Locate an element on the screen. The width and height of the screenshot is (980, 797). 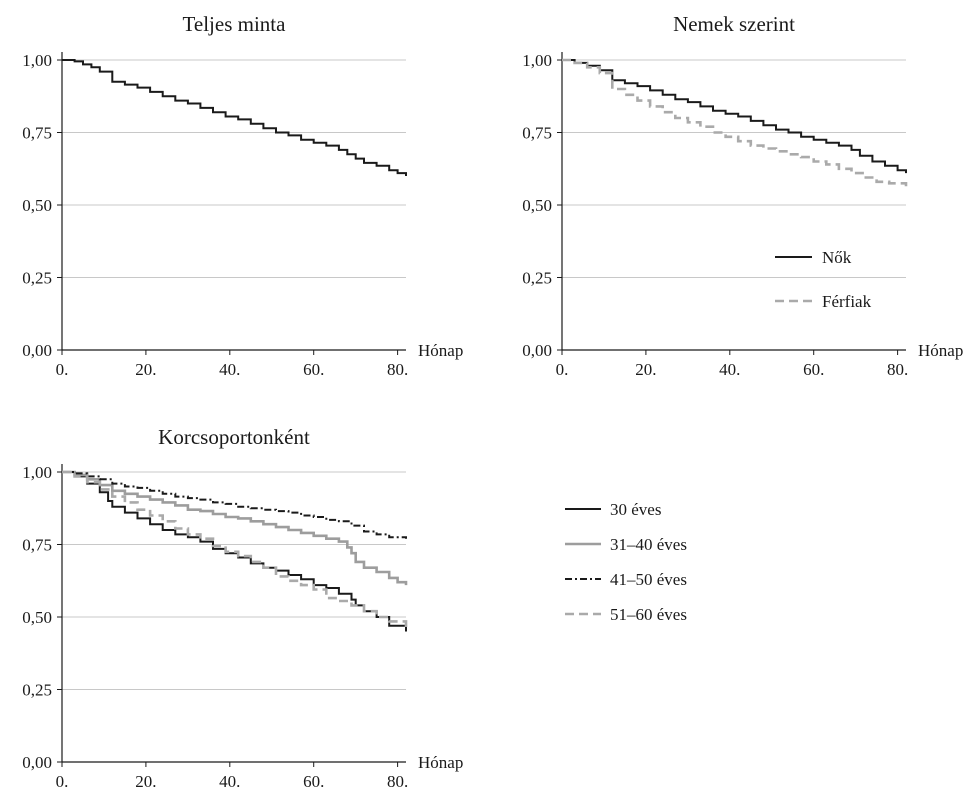
legend-label: Férfiak is located at coordinates (847, 301).